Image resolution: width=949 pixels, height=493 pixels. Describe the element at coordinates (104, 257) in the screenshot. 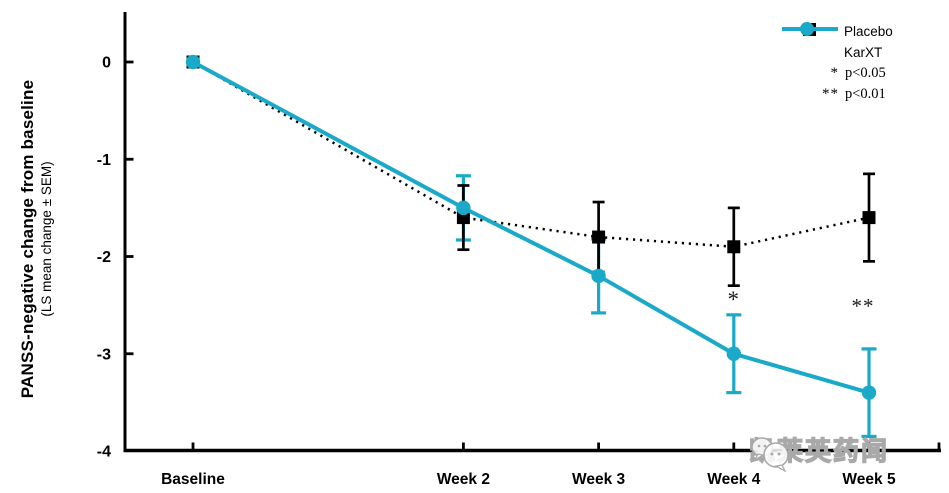

I see `y-tick-label: -2` at that location.